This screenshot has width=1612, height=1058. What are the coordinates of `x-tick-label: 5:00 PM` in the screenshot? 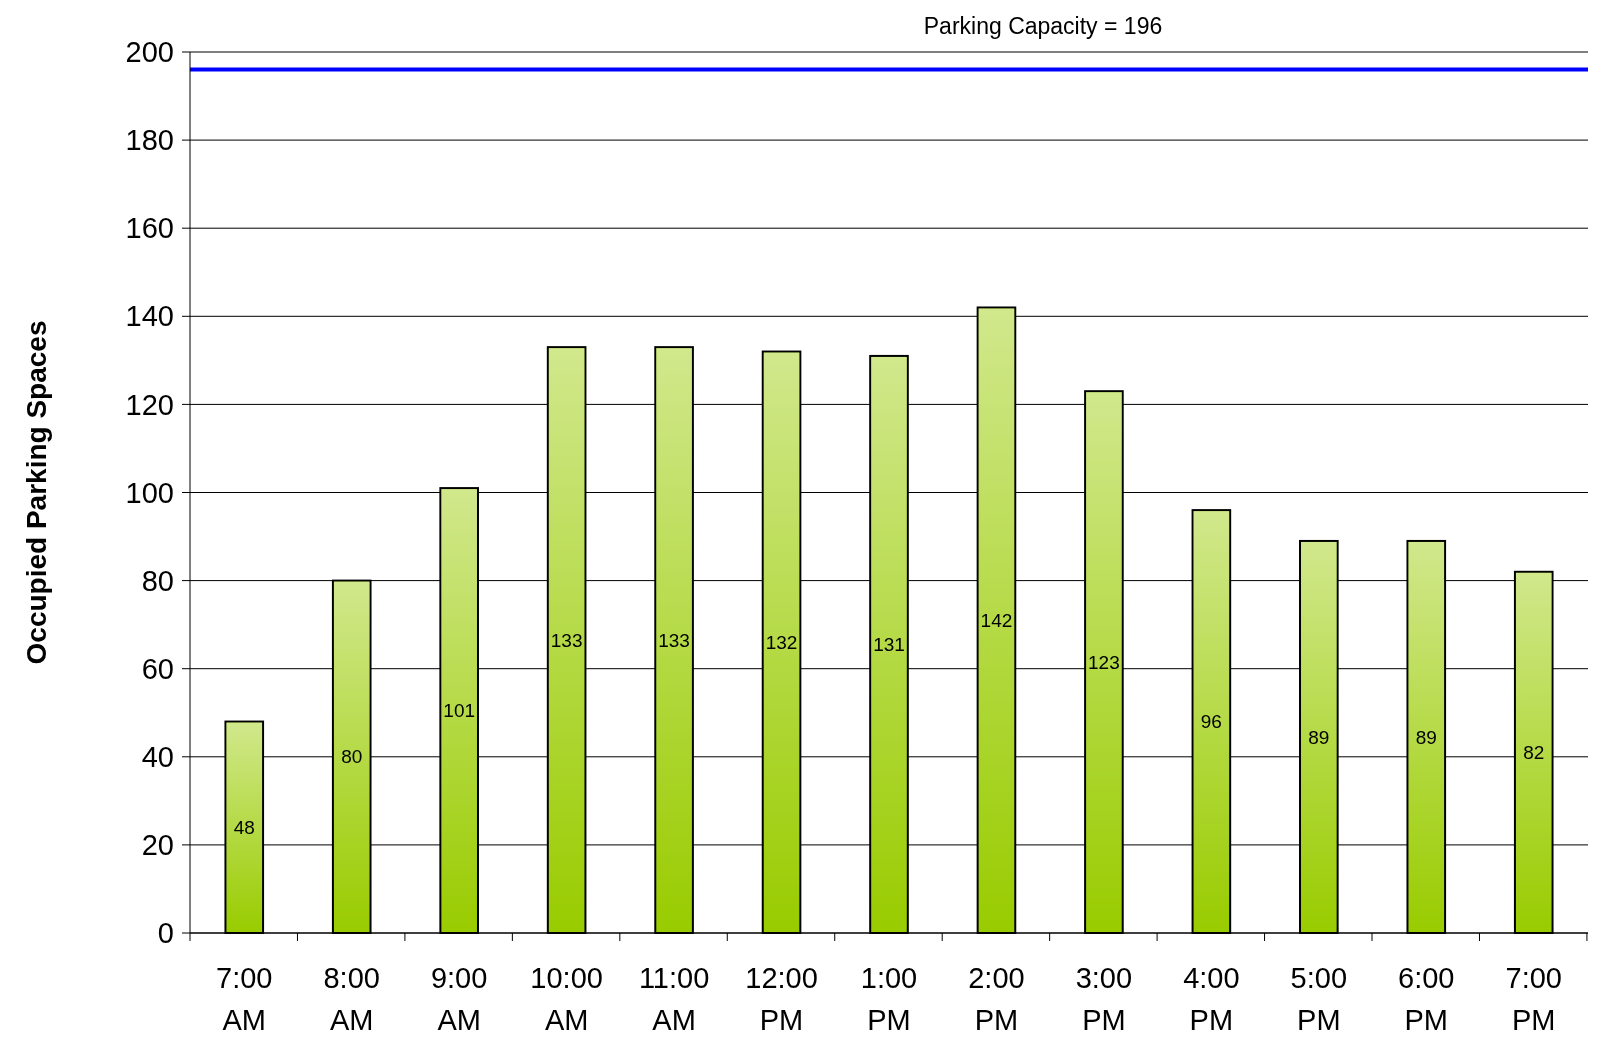 It's located at (1319, 999).